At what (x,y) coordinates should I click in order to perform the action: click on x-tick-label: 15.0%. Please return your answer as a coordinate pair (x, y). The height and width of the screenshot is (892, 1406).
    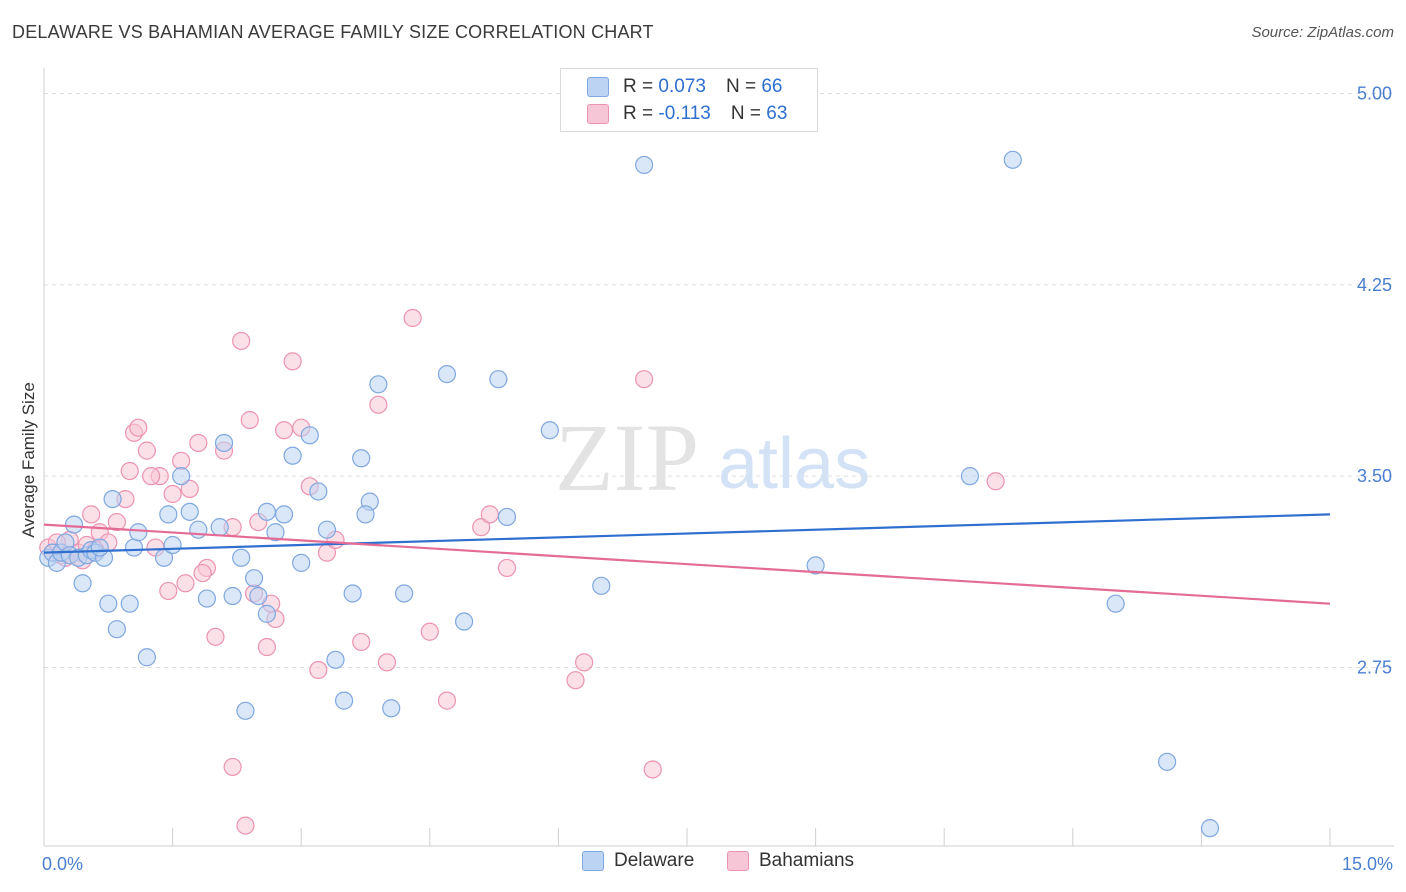
    Looking at the image, I should click on (1367, 864).